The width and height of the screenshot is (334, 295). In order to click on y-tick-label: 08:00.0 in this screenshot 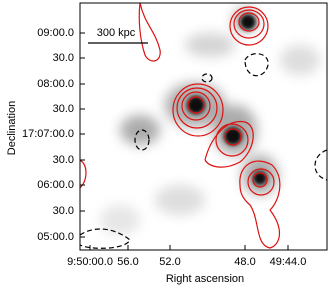, I will do `click(55, 84)`.